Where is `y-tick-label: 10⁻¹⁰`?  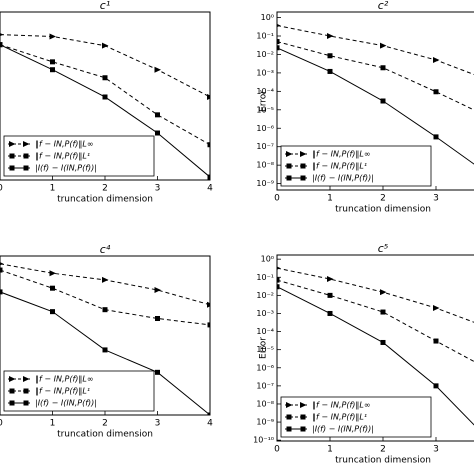
y-tick-label: 10⁻¹⁰ is located at coordinates (263, 440).